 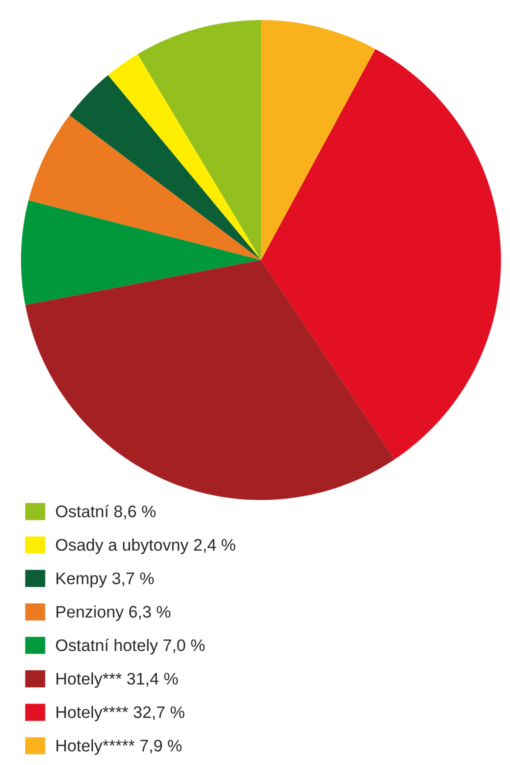 I want to click on legend-label: Hotely***** 7,9 %, so click(x=119, y=747).